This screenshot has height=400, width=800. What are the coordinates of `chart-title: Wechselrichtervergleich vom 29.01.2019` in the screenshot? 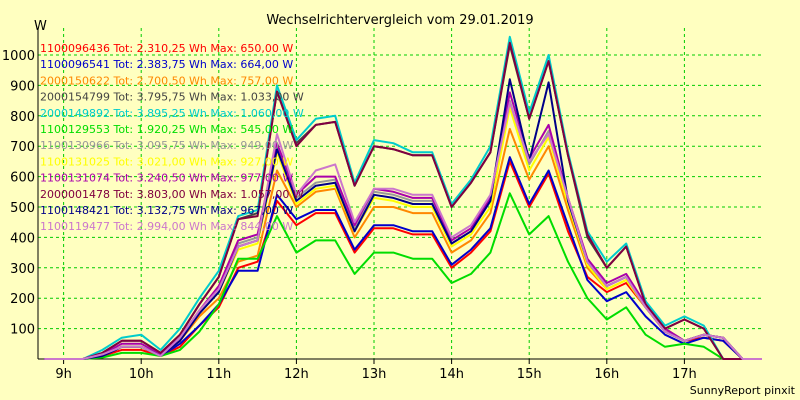 It's located at (399, 20).